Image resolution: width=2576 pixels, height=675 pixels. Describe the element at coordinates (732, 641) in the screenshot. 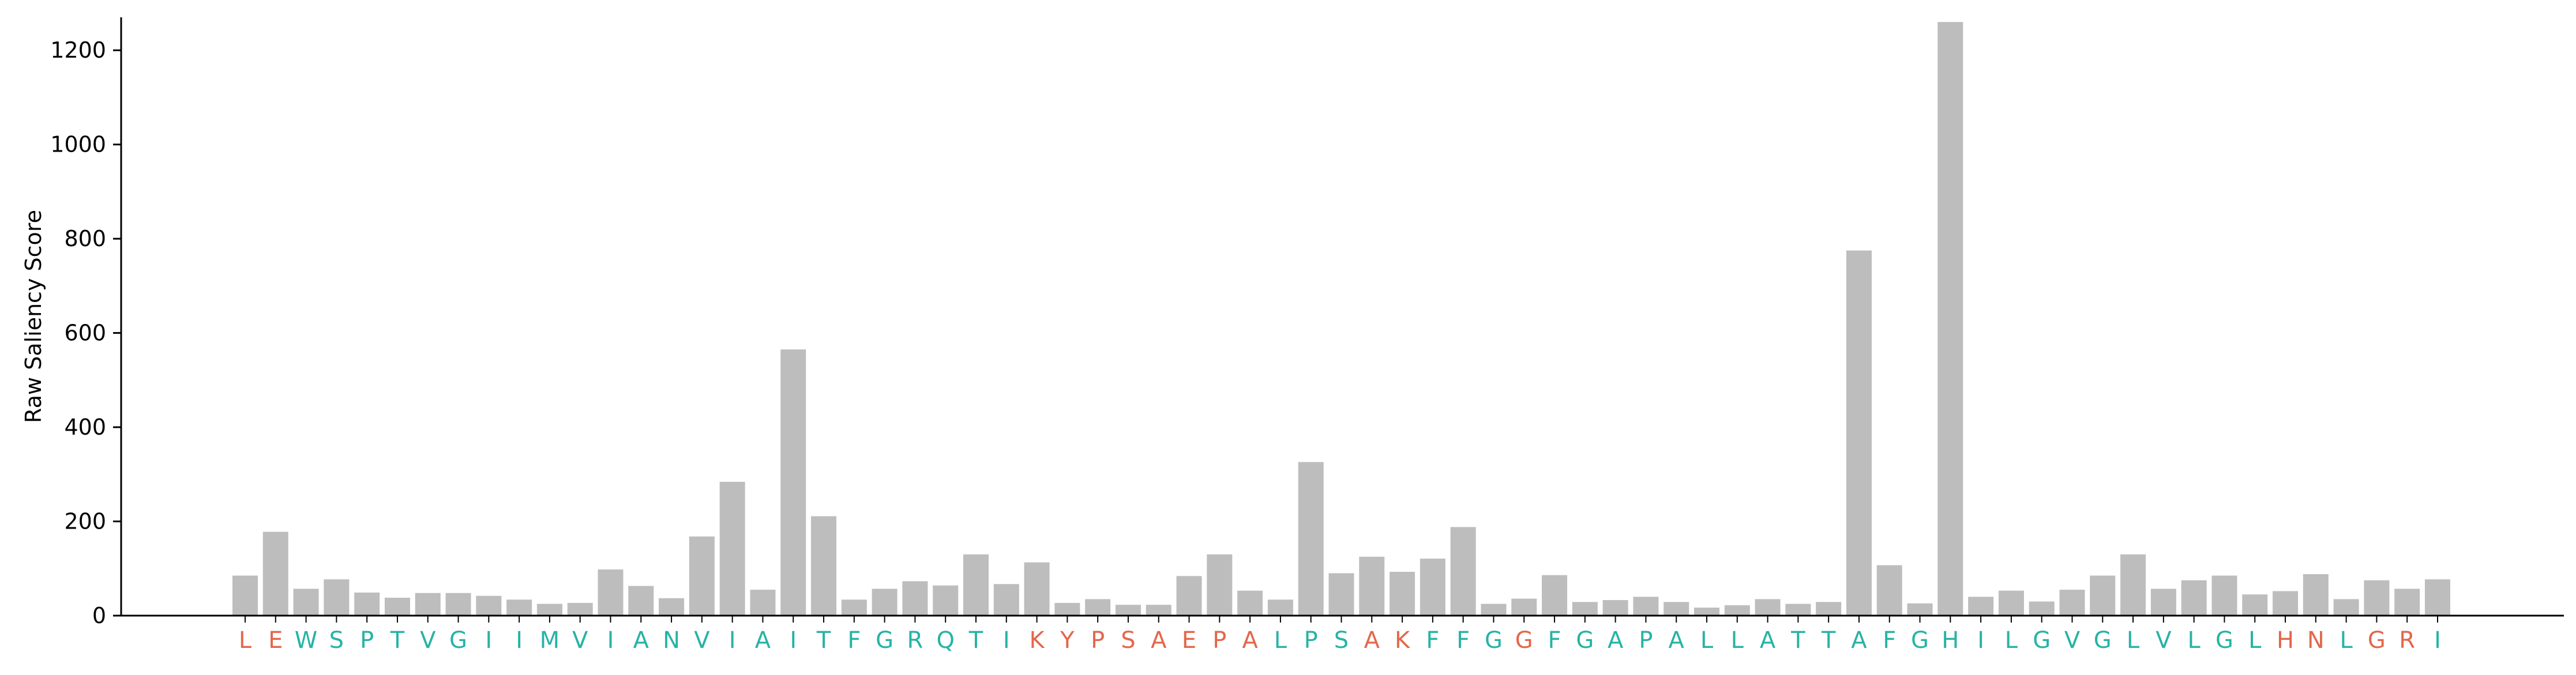

I see `x-tick-label-16: I` at that location.